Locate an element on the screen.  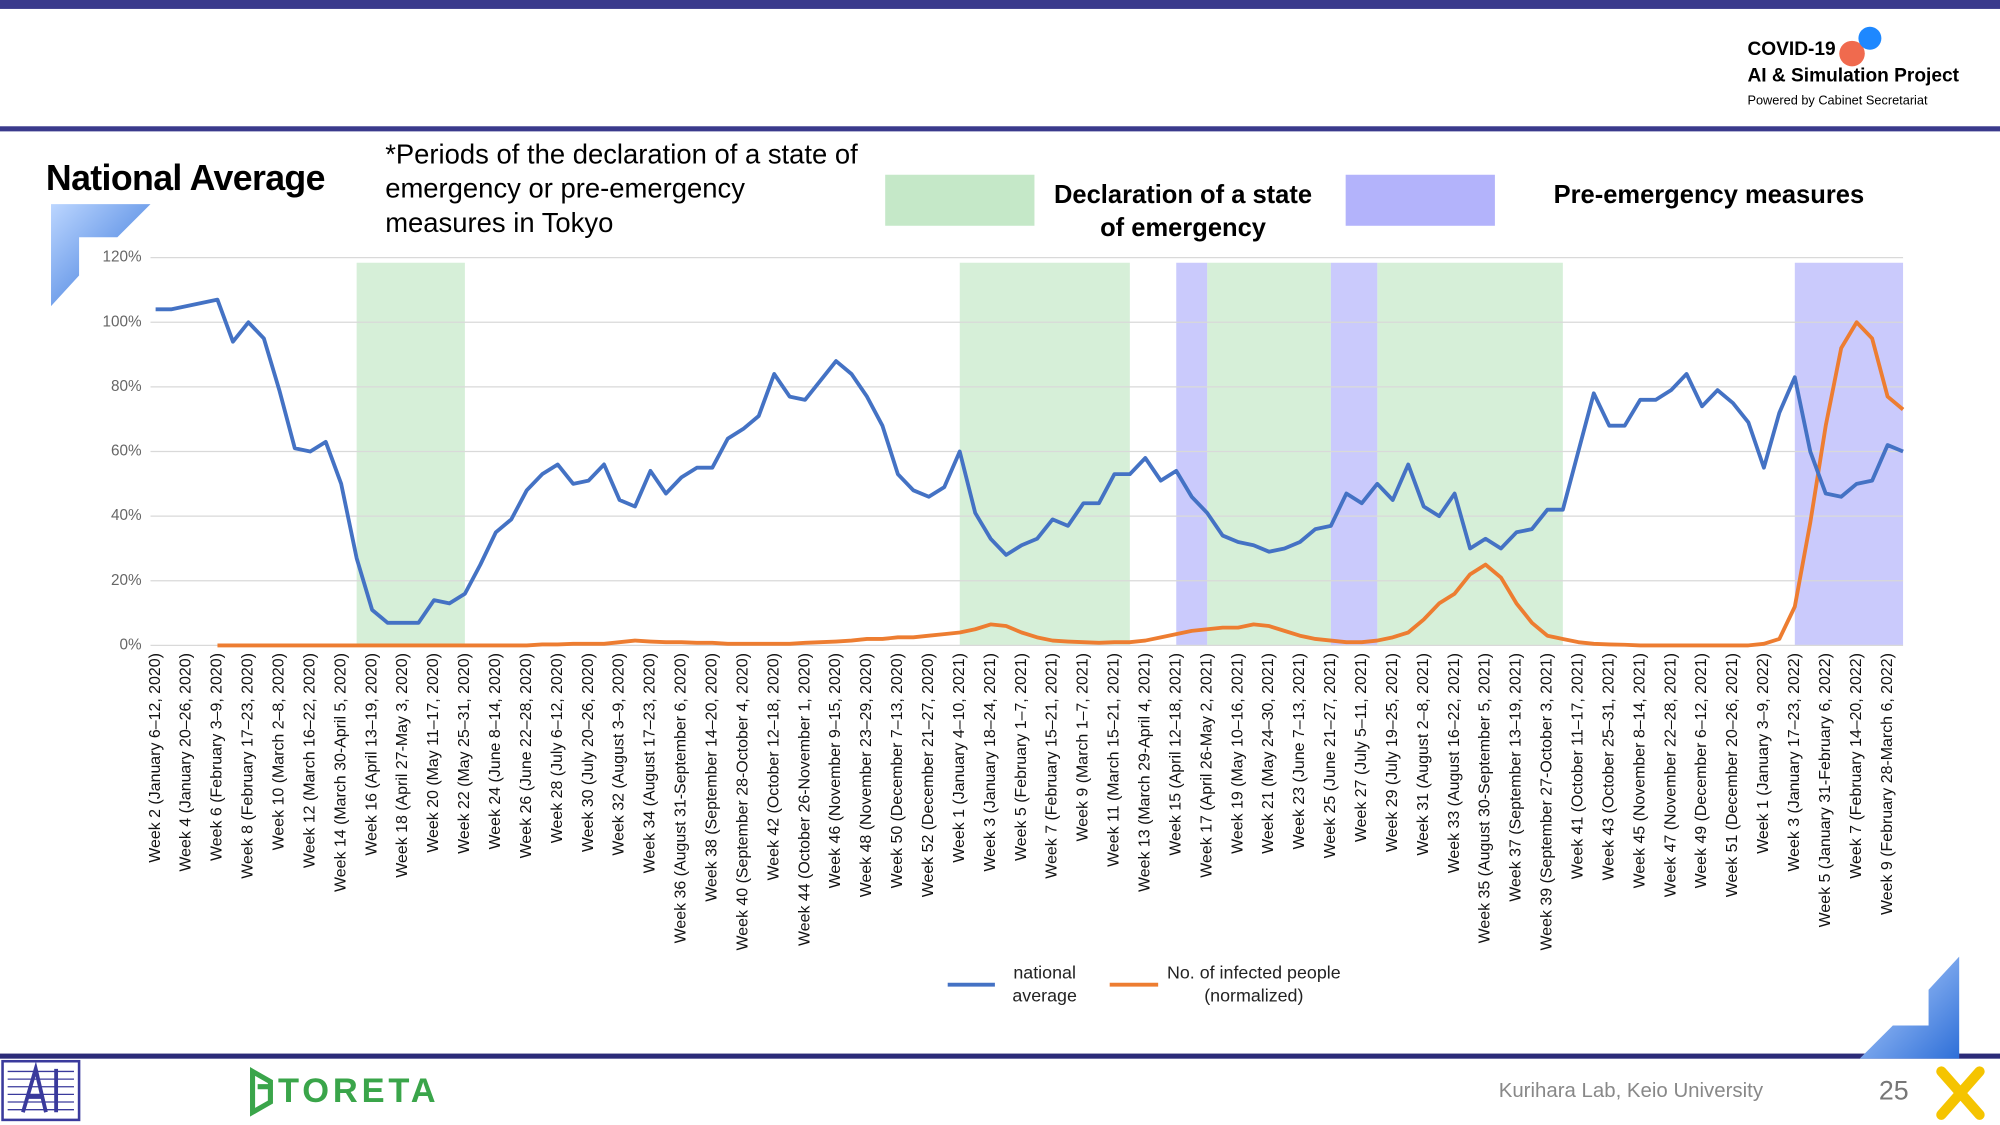
legend-label: national average is located at coordinates (1044, 983).